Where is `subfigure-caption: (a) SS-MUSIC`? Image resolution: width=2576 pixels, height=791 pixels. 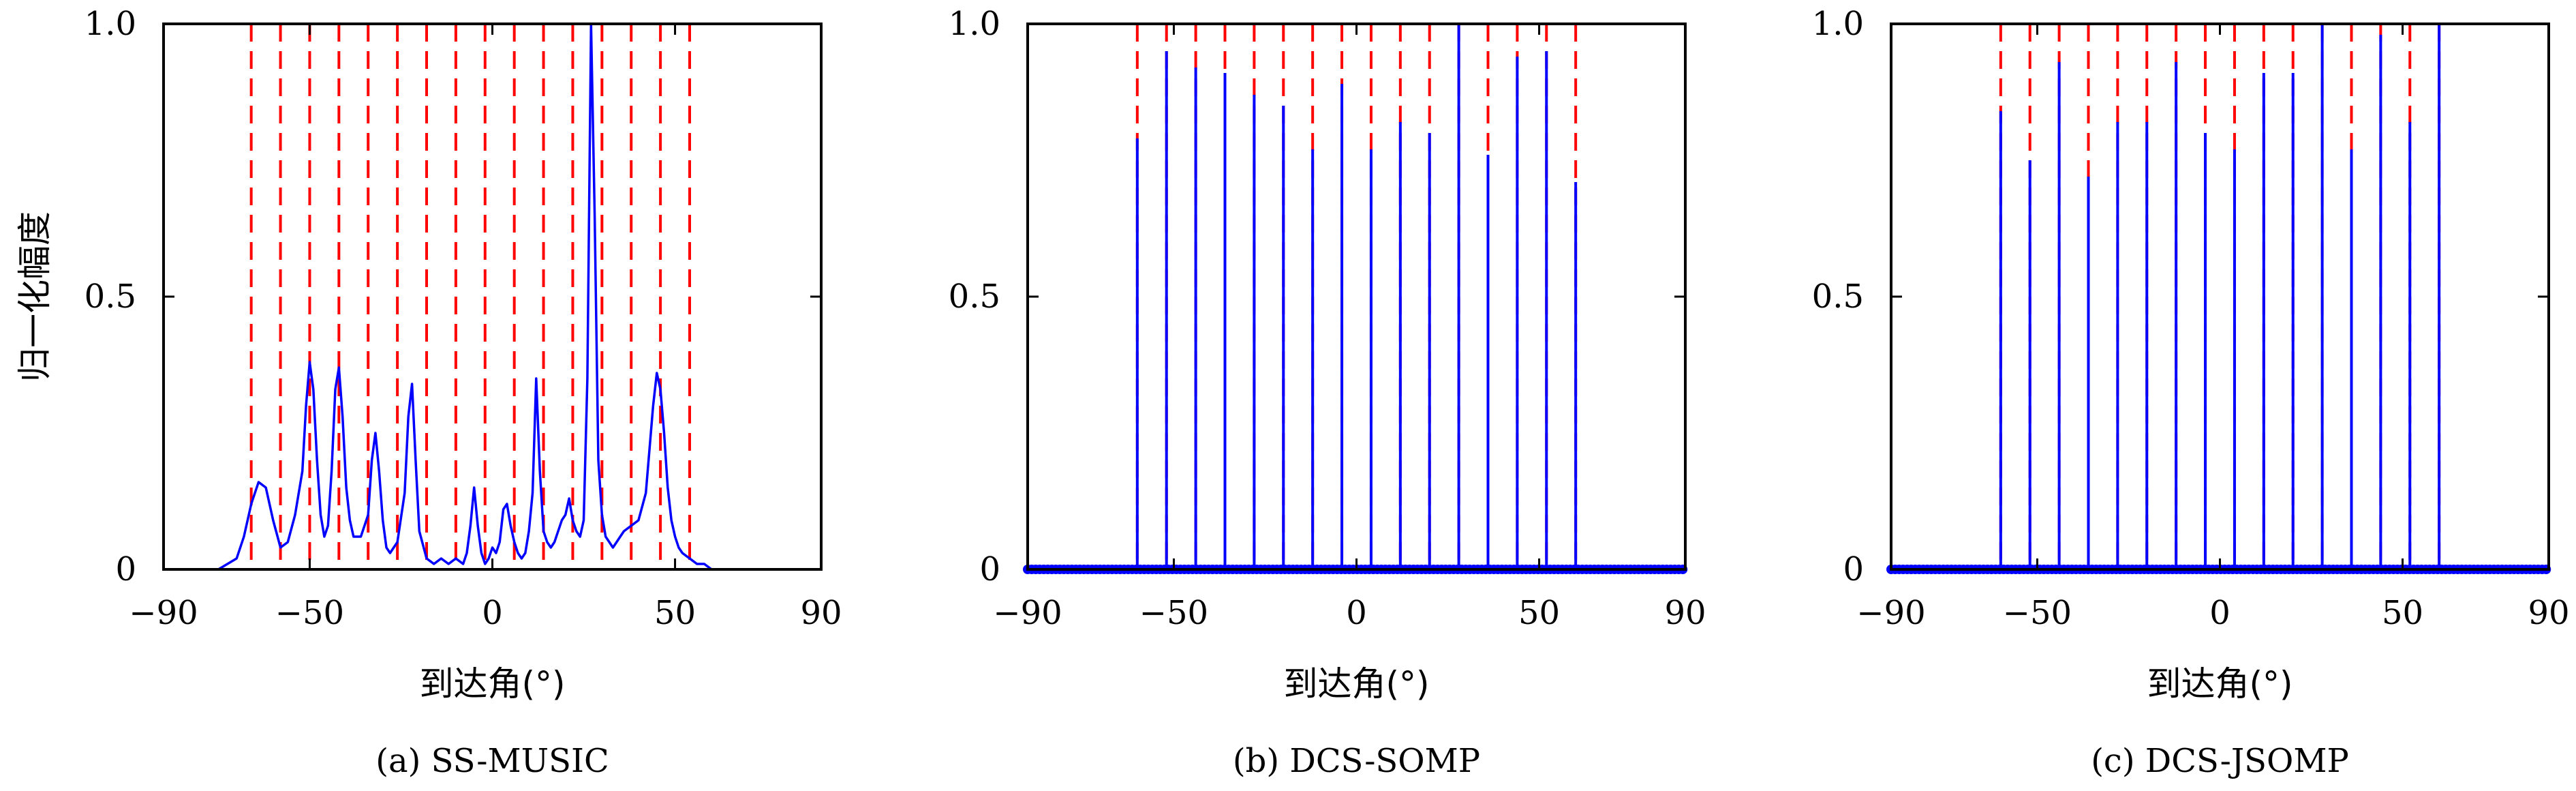 subfigure-caption: (a) SS-MUSIC is located at coordinates (492, 761).